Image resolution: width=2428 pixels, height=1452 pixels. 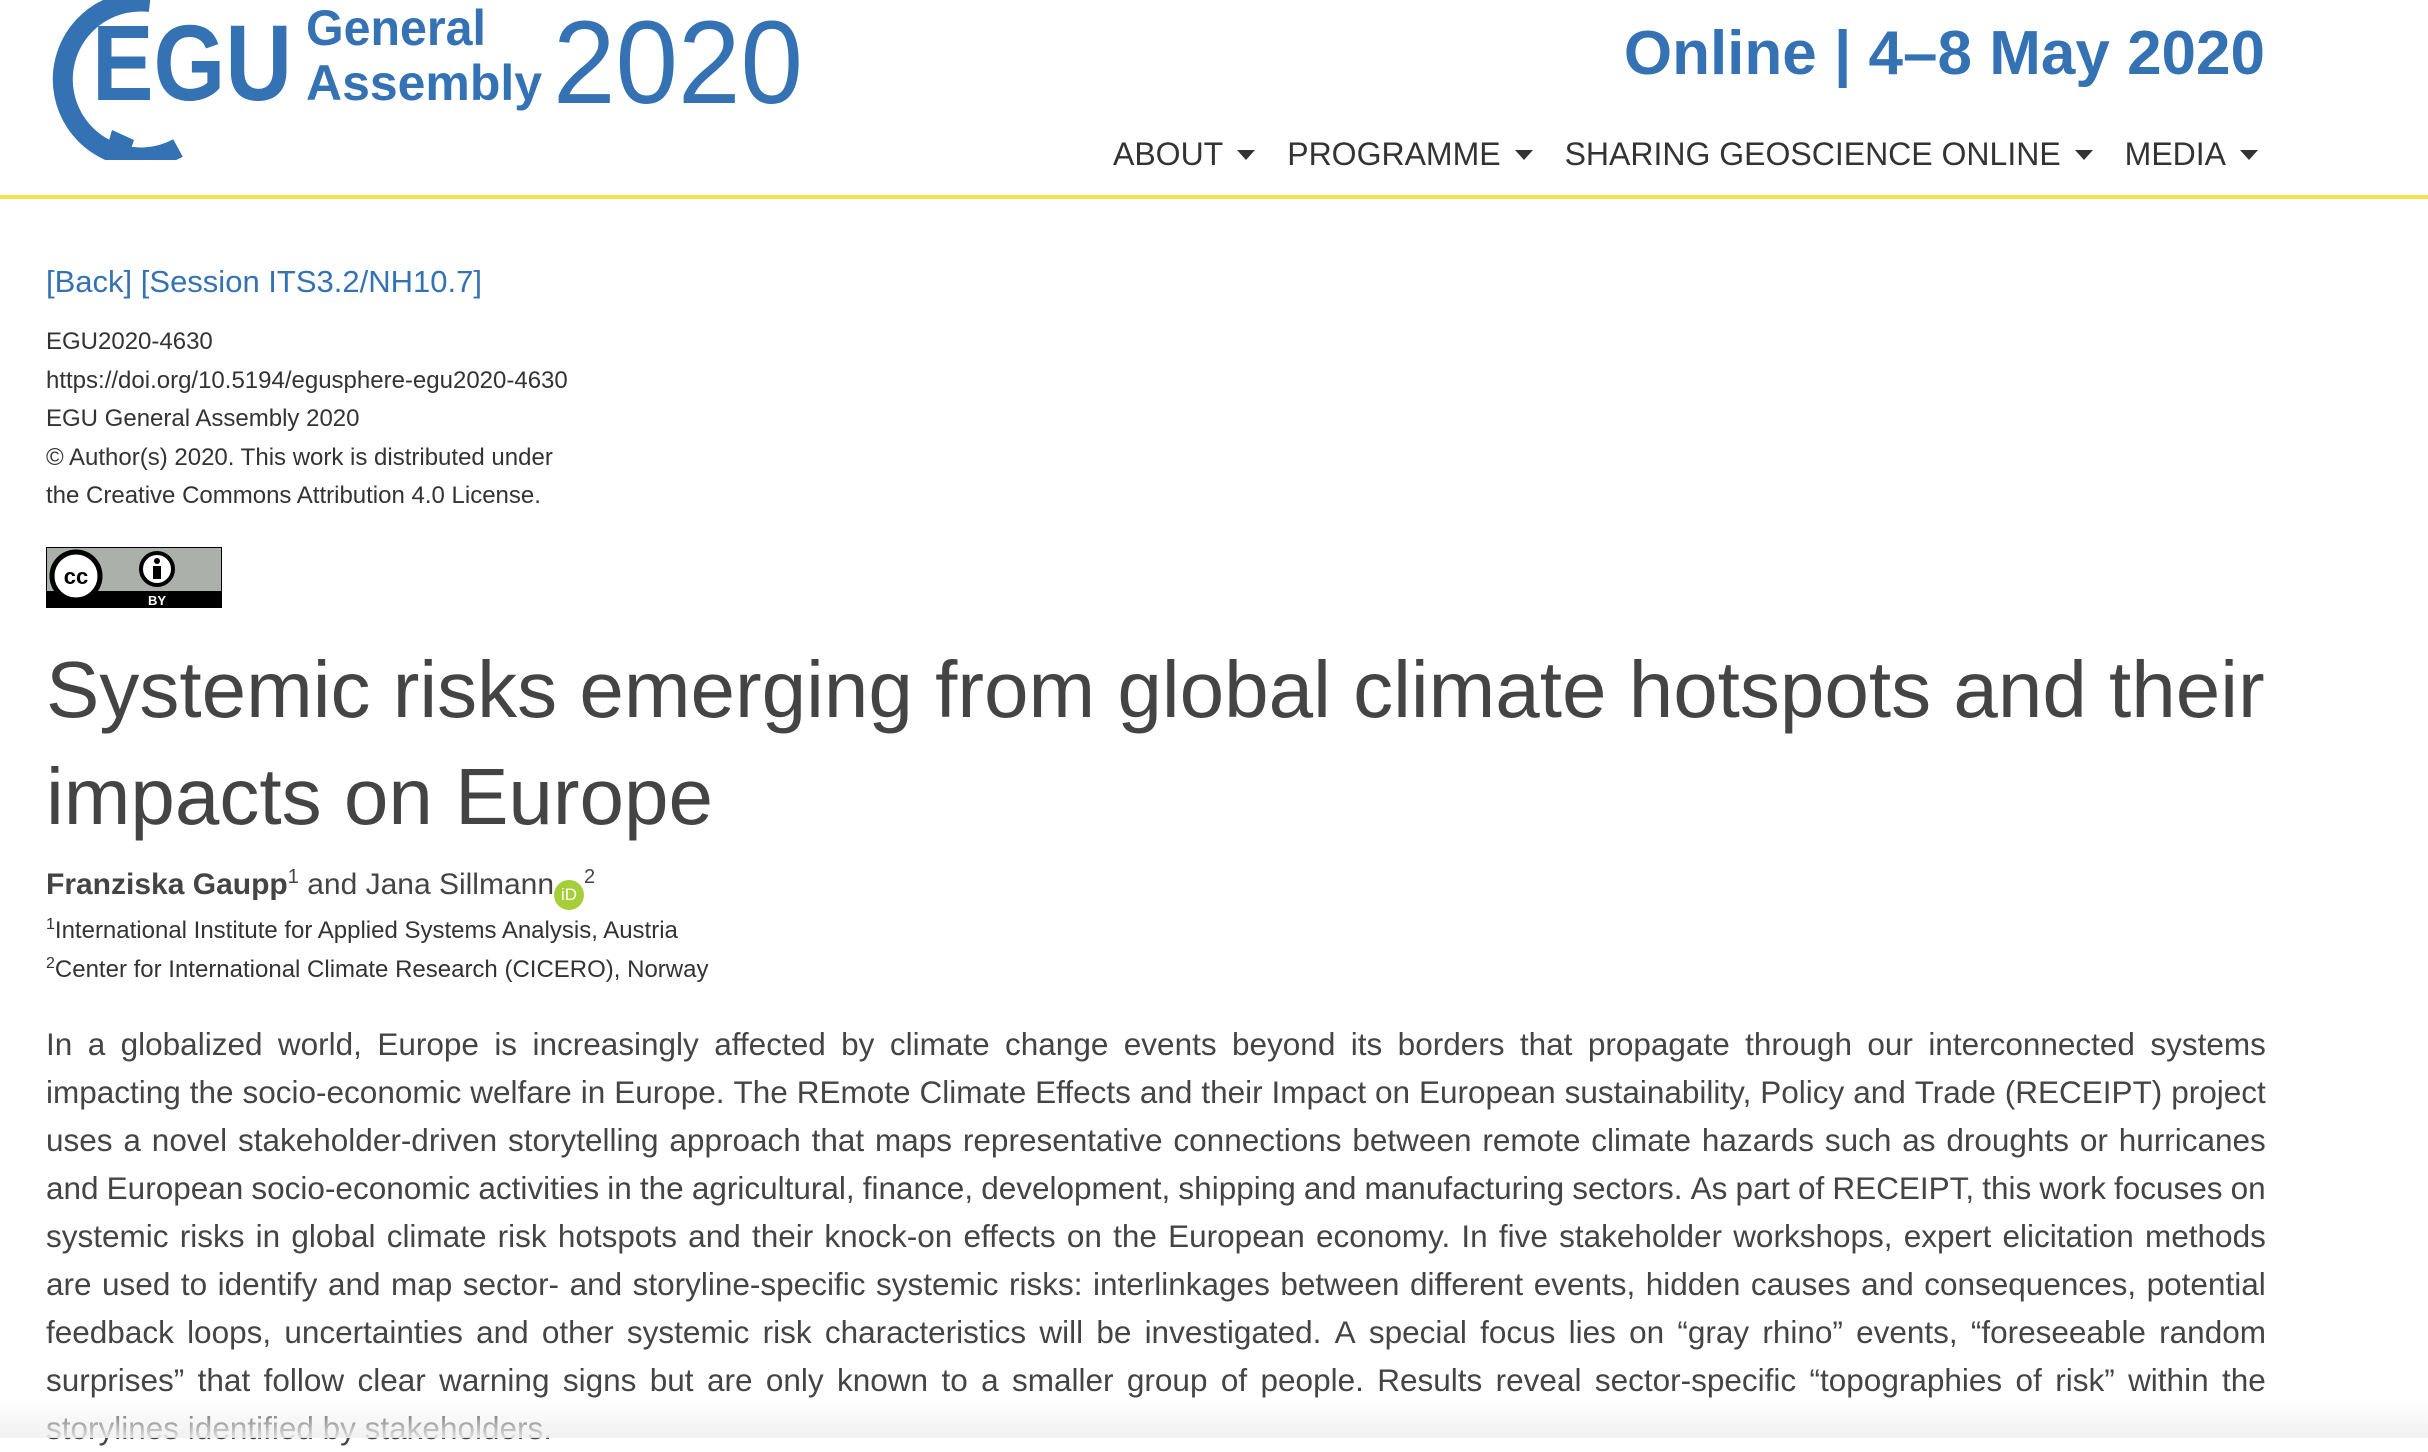 What do you see at coordinates (1234, 1380) in the screenshot?
I see `word: of` at bounding box center [1234, 1380].